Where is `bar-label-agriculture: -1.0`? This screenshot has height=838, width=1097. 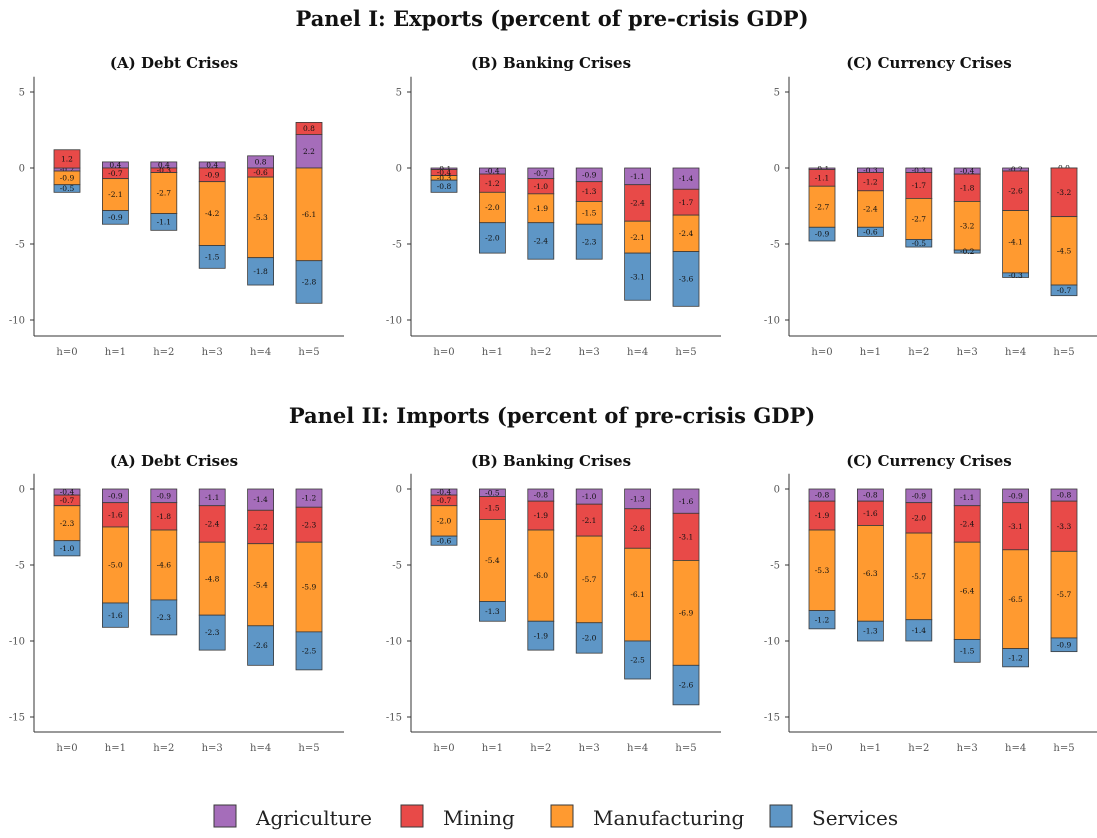 bar-label-agriculture: -1.0 is located at coordinates (589, 496).